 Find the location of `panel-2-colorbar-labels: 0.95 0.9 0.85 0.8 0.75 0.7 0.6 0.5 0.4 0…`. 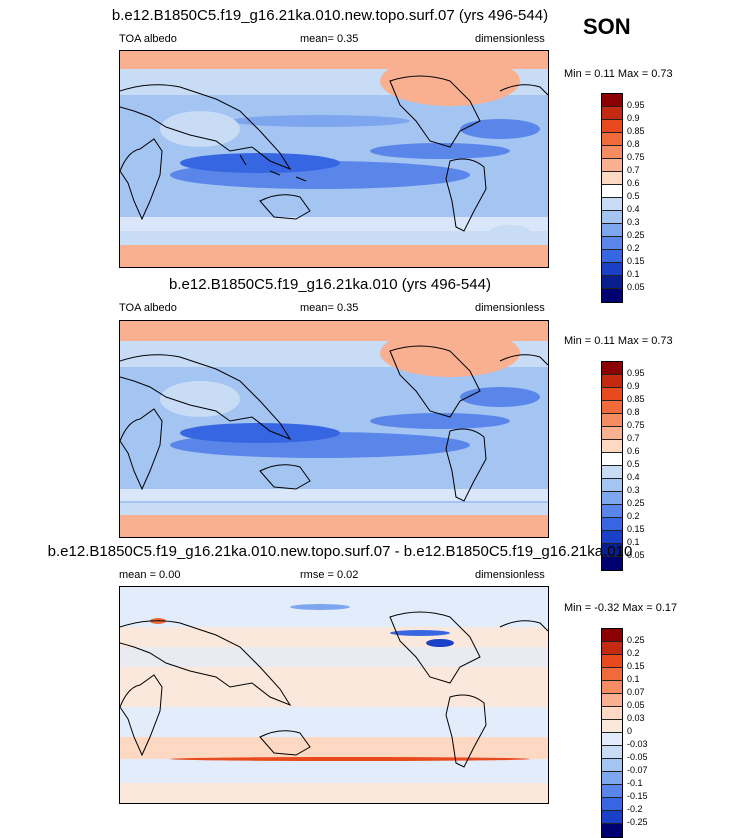

panel-2-colorbar-labels: 0.95 0.9 0.85 0.8 0.75 0.7 0.6 0.5 0.4 0… is located at coordinates (636, 464).